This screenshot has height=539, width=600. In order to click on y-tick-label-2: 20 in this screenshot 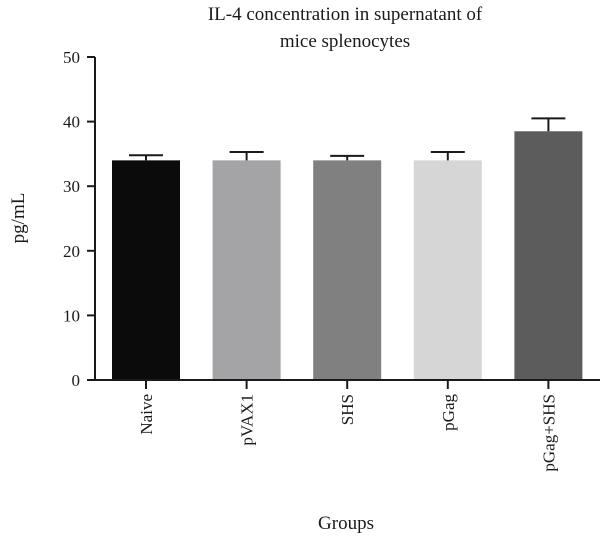, I will do `click(71, 251)`.